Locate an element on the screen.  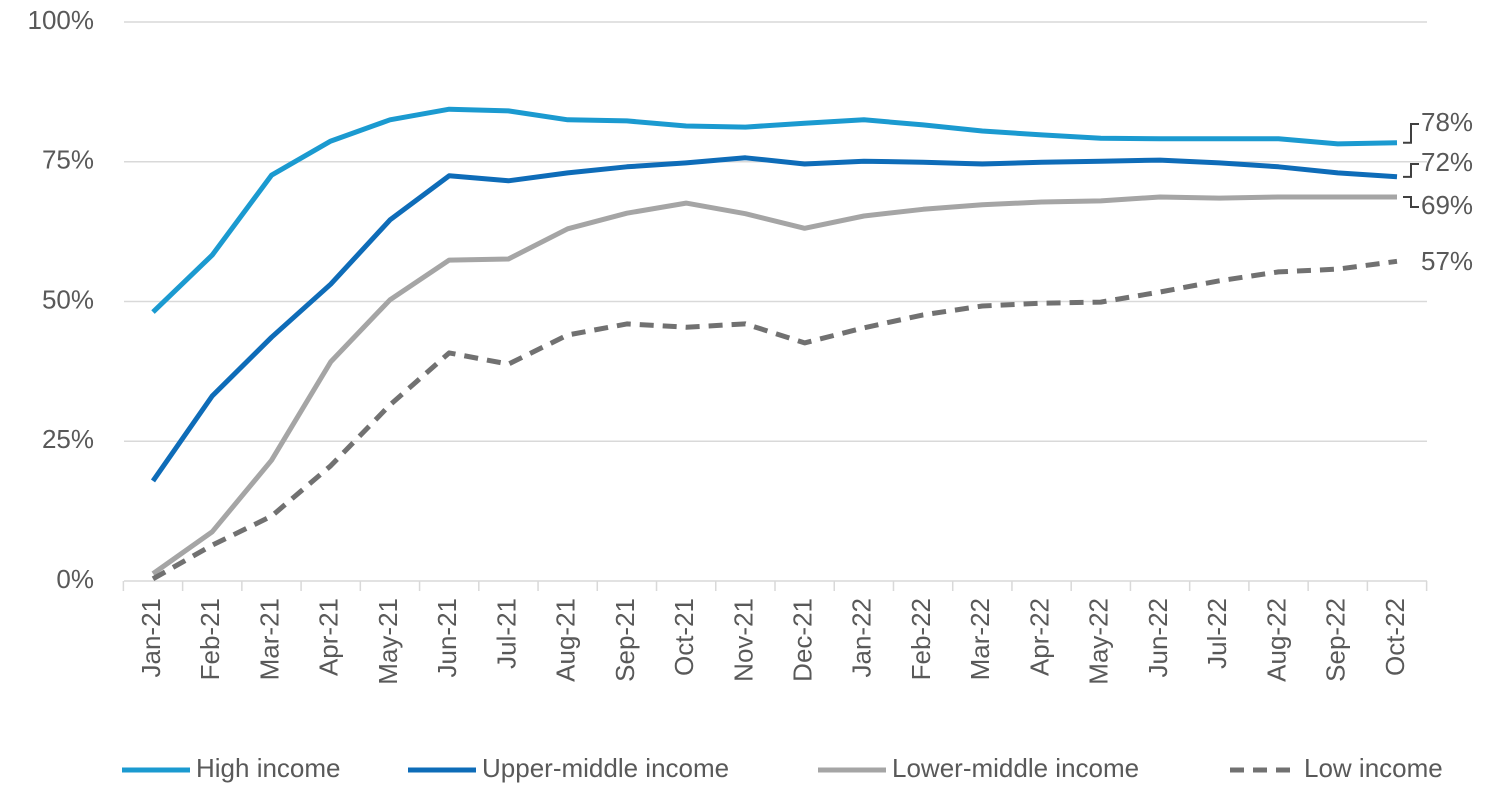
y-tick-label: 25% is located at coordinates (68, 439).